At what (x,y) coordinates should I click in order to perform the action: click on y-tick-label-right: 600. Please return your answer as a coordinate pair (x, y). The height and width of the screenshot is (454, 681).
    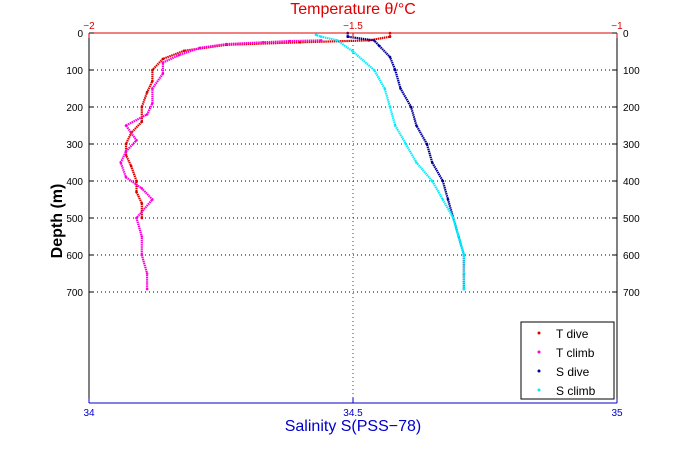
    Looking at the image, I should click on (631, 256).